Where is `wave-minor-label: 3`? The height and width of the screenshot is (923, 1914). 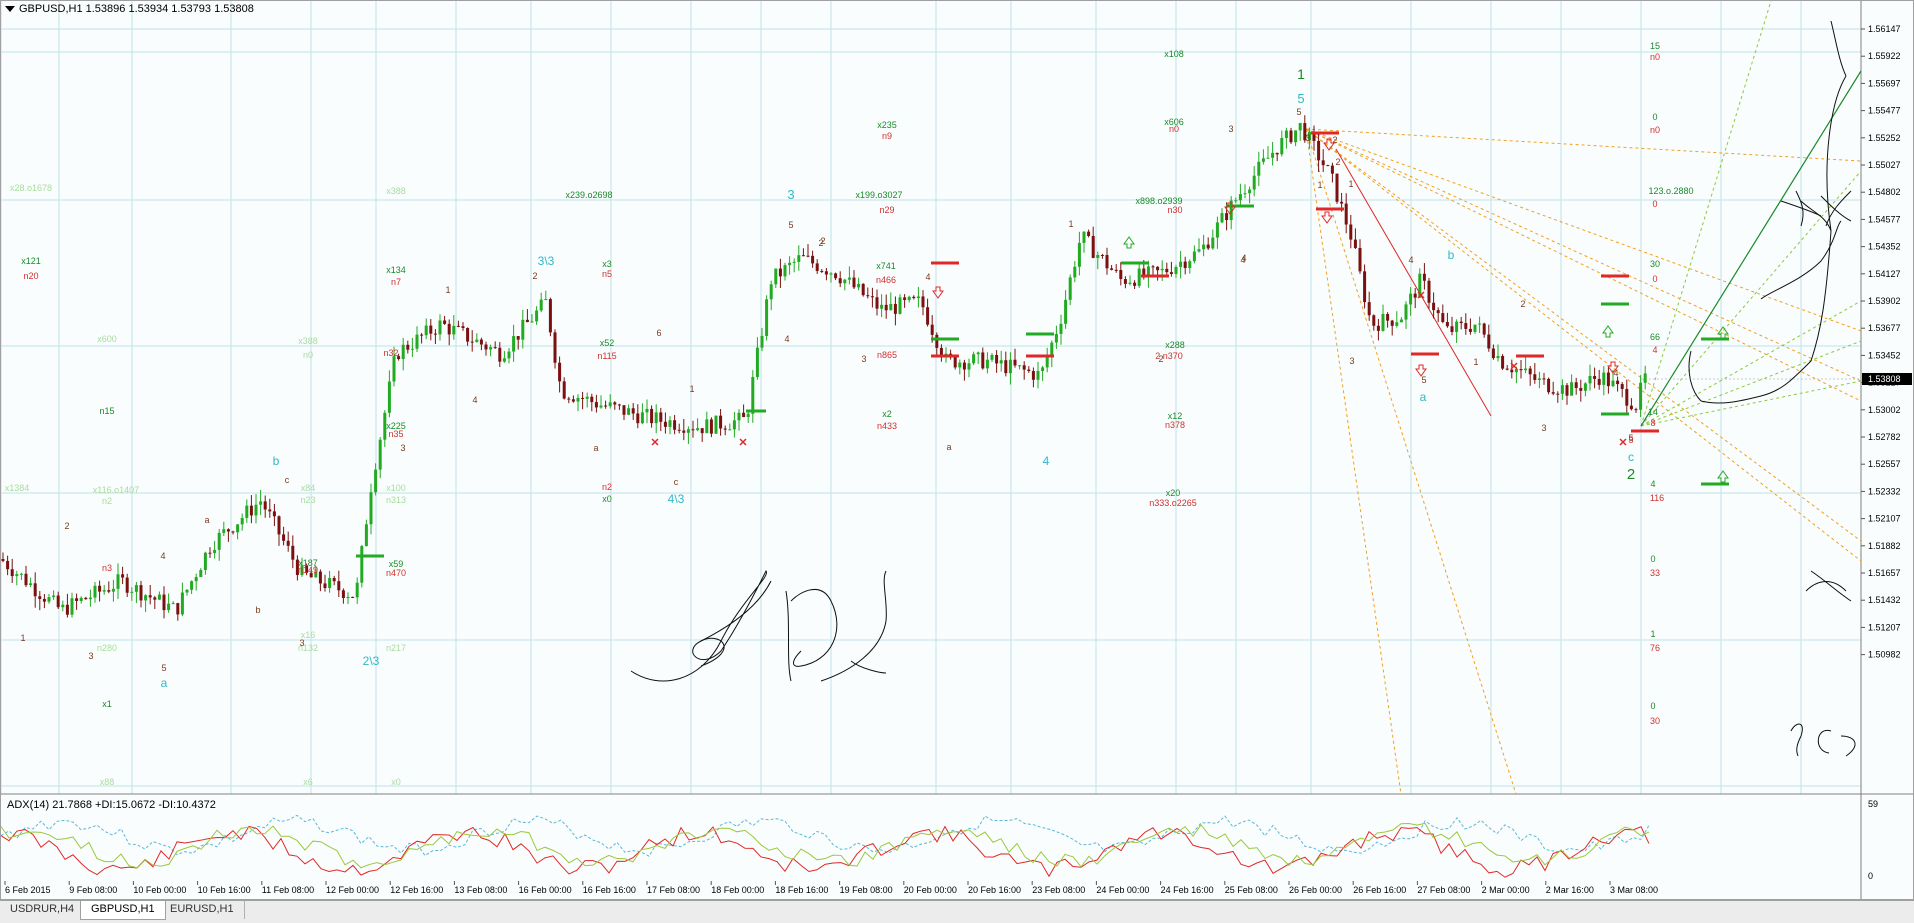
wave-minor-label: 3 is located at coordinates (863, 359).